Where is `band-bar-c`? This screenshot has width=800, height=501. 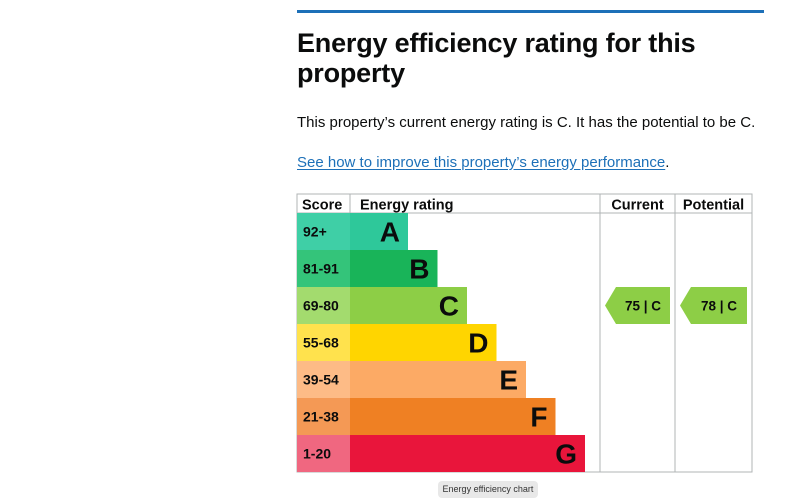
band-bar-c is located at coordinates (408, 305).